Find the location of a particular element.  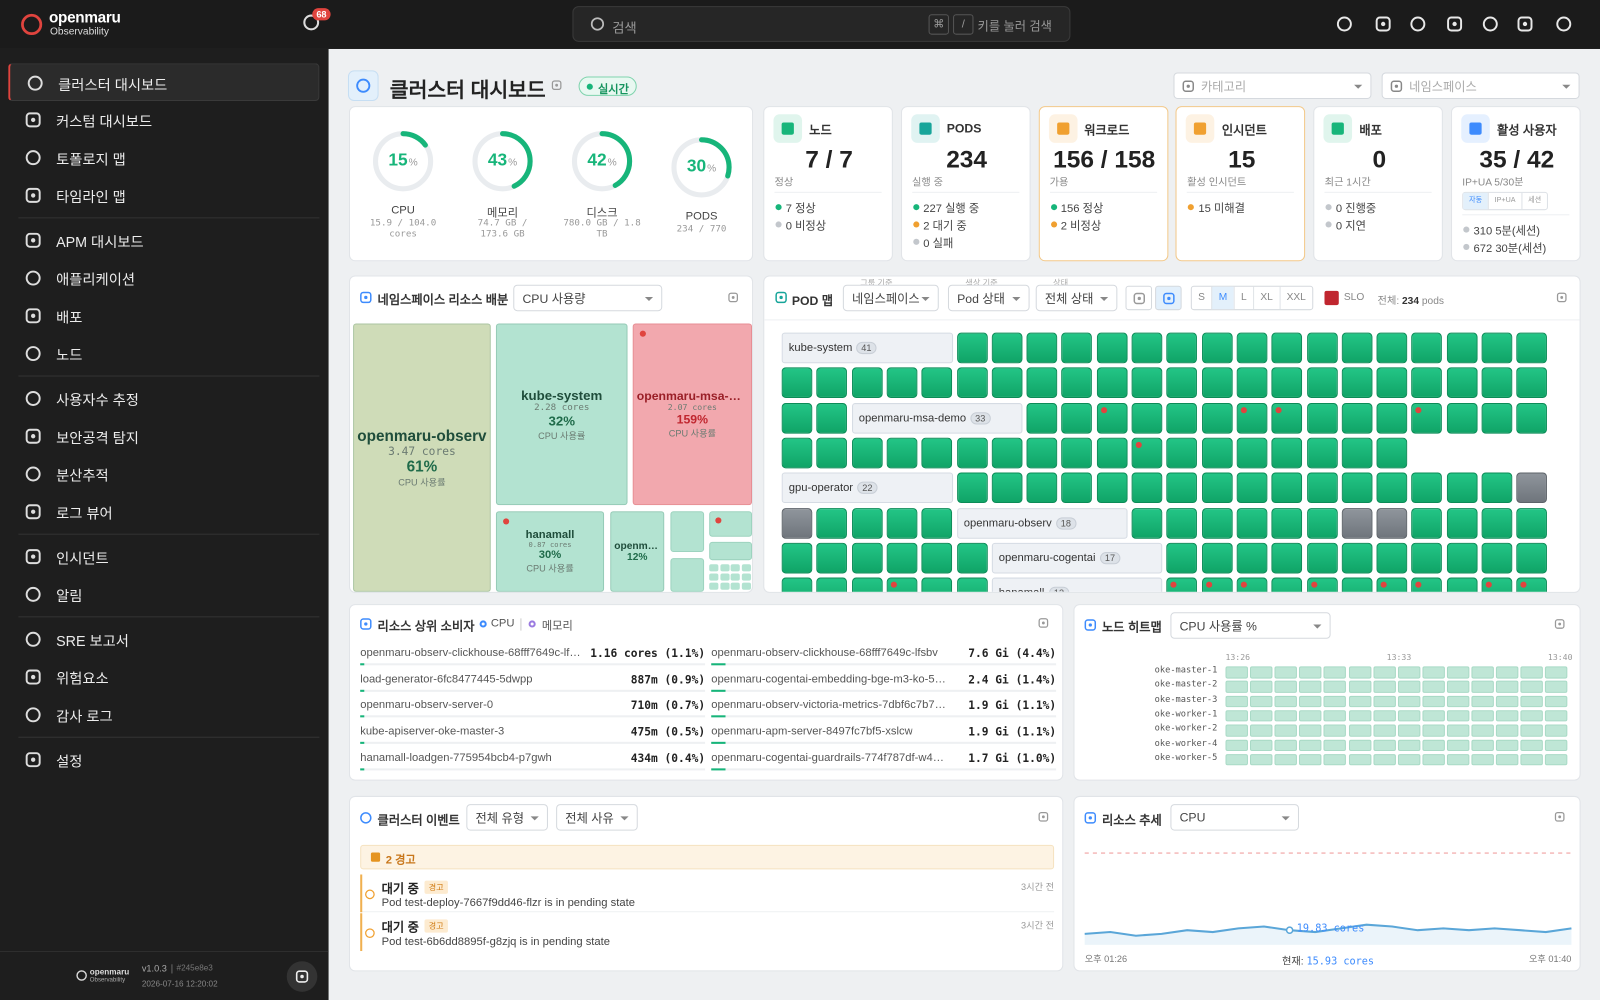

namespace-label: kube-system 41 is located at coordinates (867, 348).